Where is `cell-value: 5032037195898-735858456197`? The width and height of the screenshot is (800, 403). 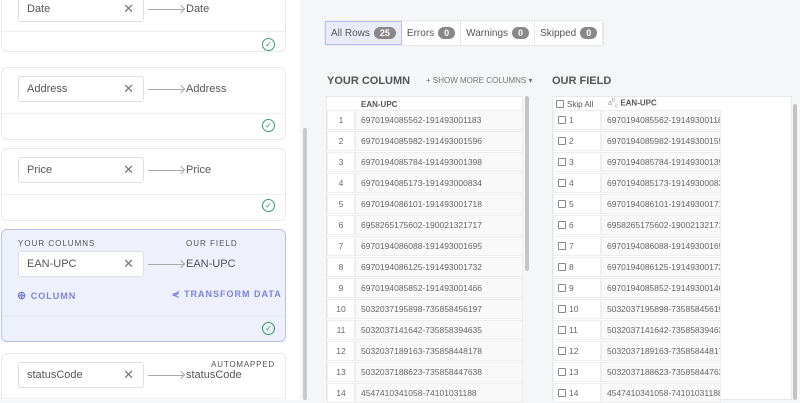 cell-value: 5032037195898-735858456197 is located at coordinates (439, 309).